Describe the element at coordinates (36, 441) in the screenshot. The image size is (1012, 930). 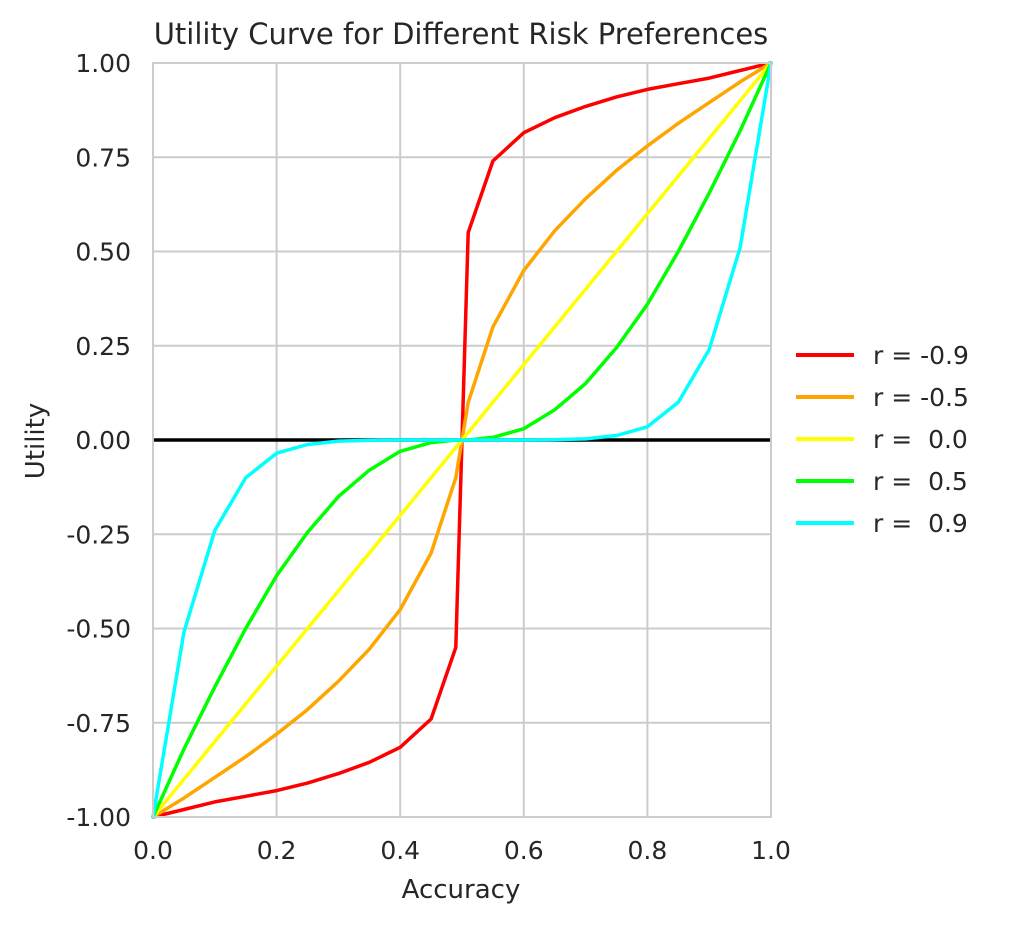
I see `y-axis-title: Utility` at that location.